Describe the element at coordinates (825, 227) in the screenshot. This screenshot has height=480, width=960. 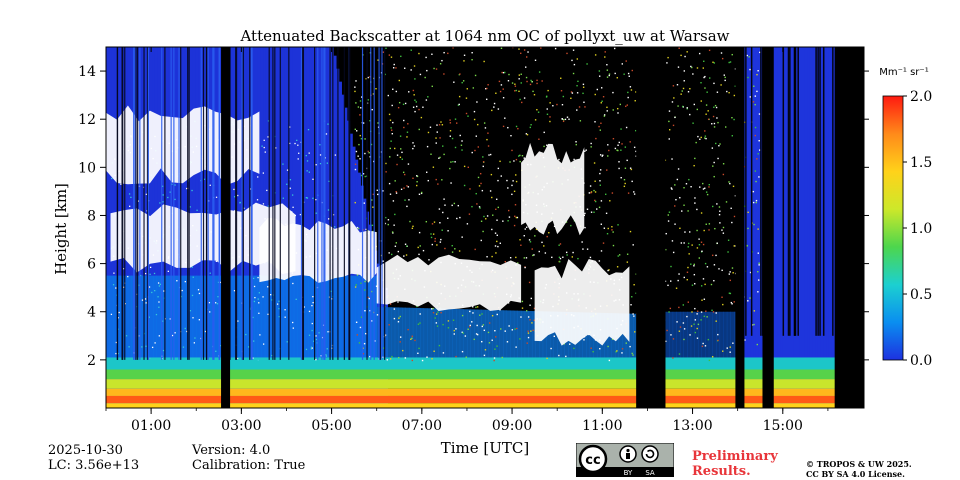
I see `clear-air-column` at that location.